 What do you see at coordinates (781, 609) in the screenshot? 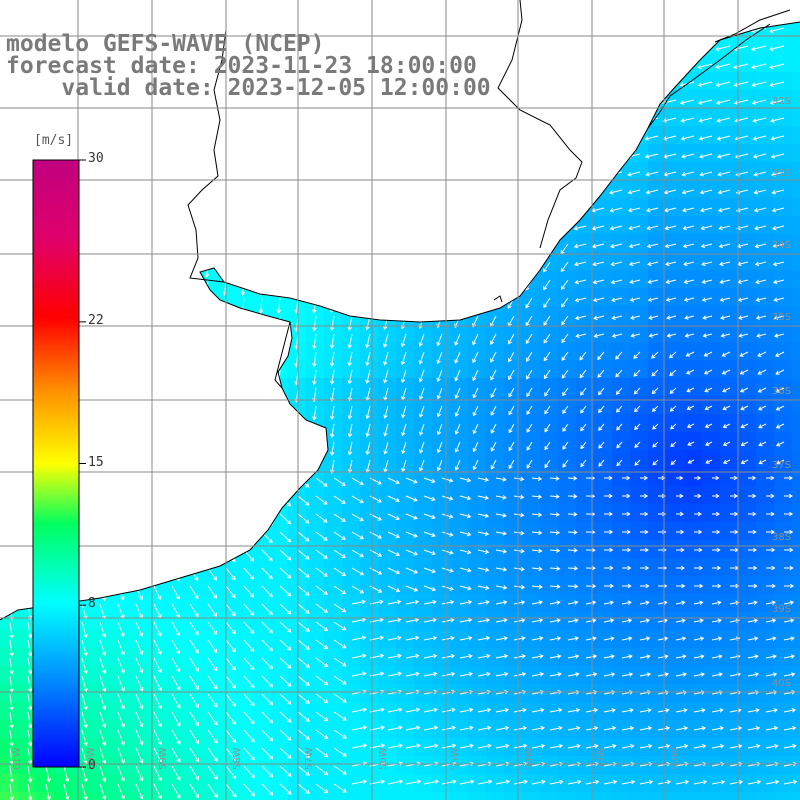
I see `latitude-label: 39S` at bounding box center [781, 609].